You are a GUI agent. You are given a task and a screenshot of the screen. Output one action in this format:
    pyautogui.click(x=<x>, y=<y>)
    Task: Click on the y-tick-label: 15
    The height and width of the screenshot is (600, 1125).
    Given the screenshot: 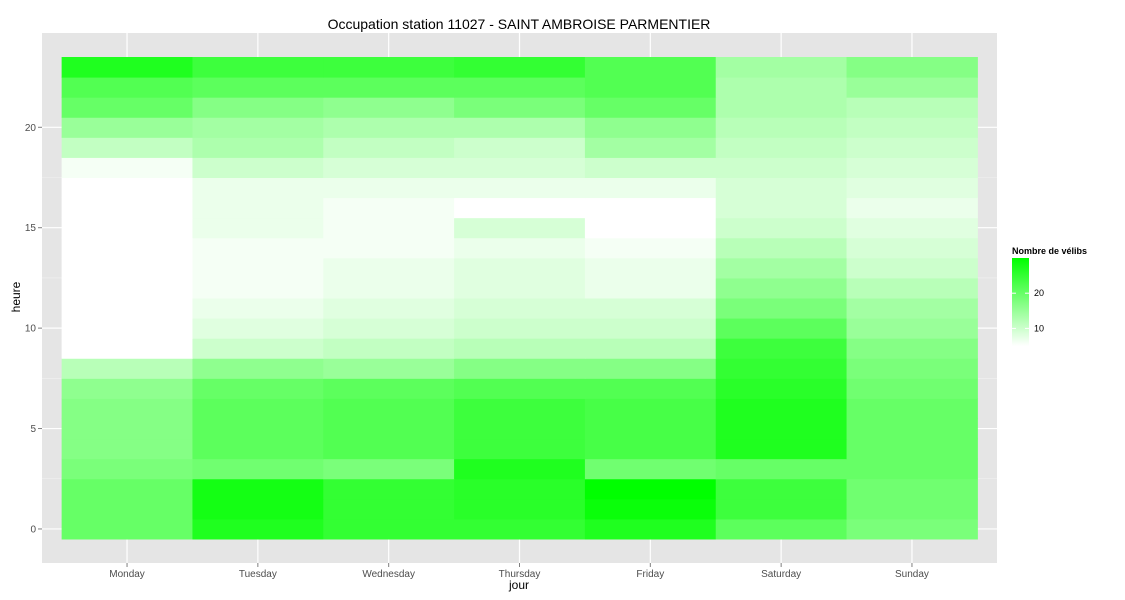 What is the action you would take?
    pyautogui.click(x=31, y=228)
    